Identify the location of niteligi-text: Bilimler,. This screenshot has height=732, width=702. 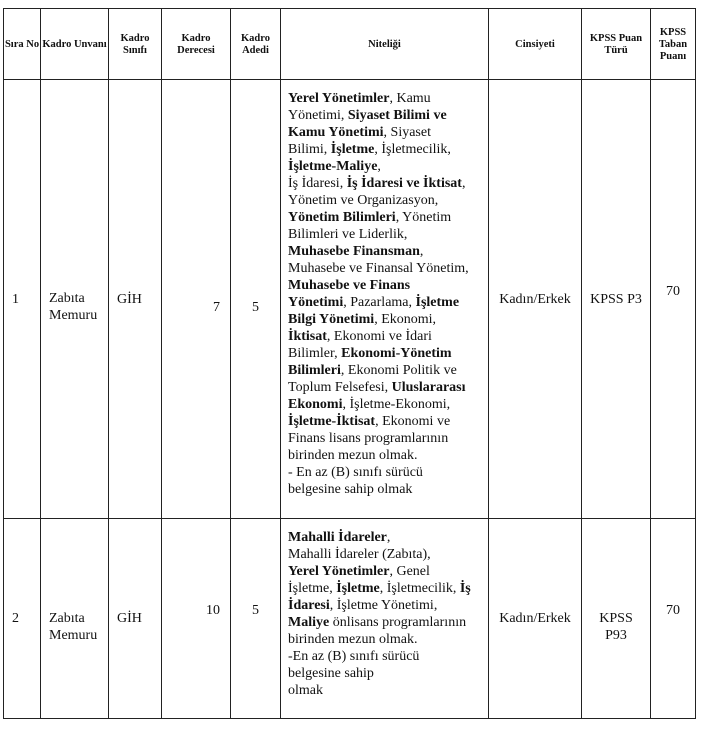
(315, 353).